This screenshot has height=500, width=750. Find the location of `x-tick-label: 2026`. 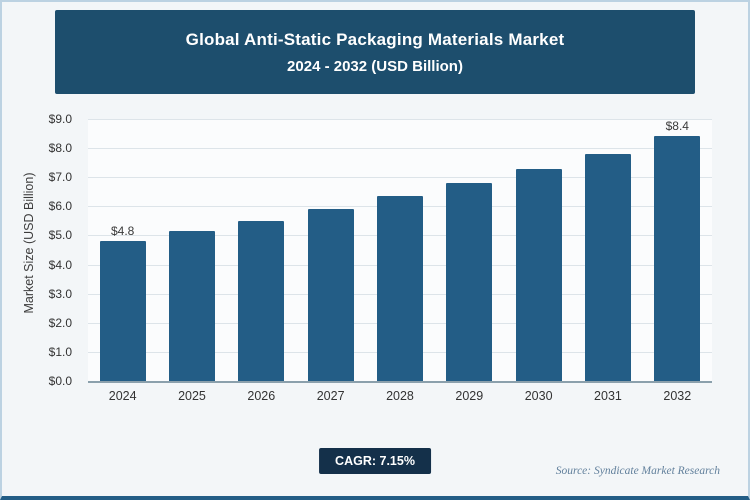

x-tick-label: 2026 is located at coordinates (261, 396).